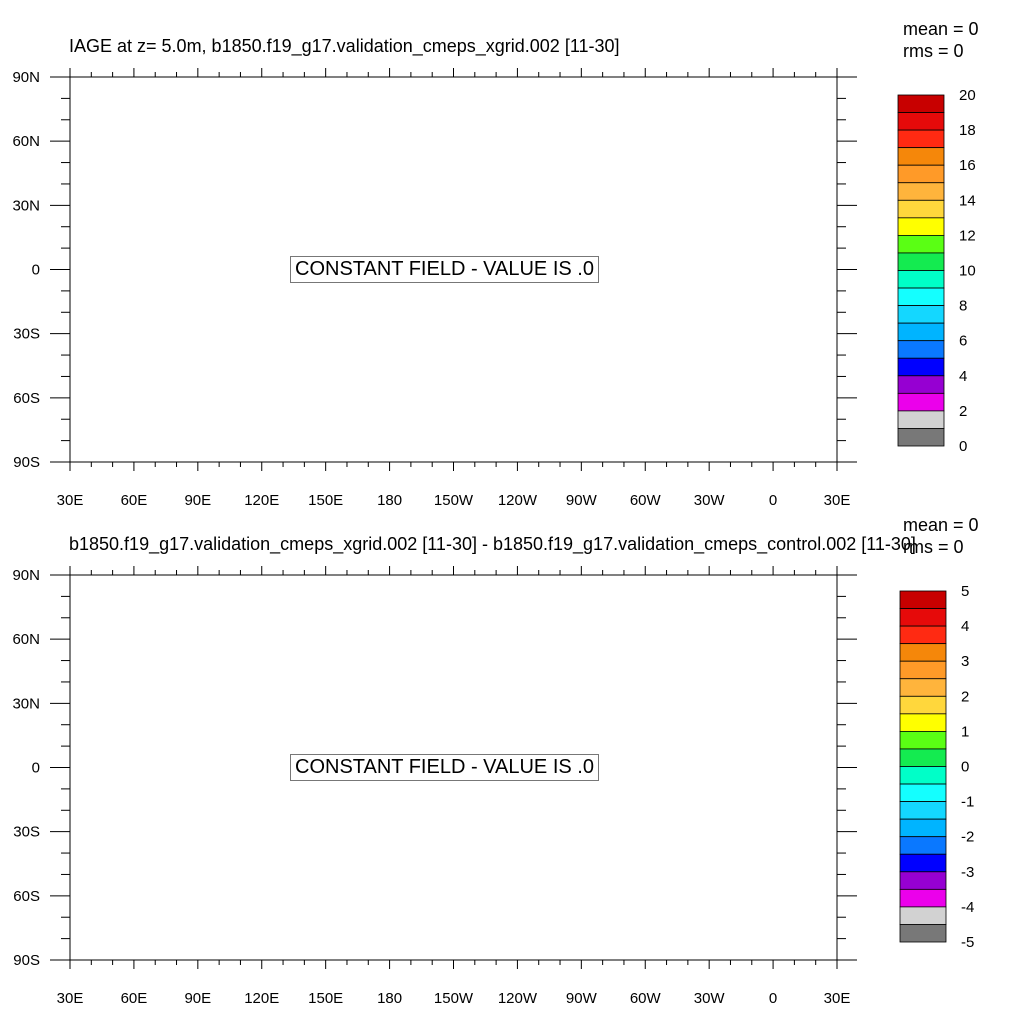  What do you see at coordinates (967, 200) in the screenshot?
I see `colorbar-label: 14` at bounding box center [967, 200].